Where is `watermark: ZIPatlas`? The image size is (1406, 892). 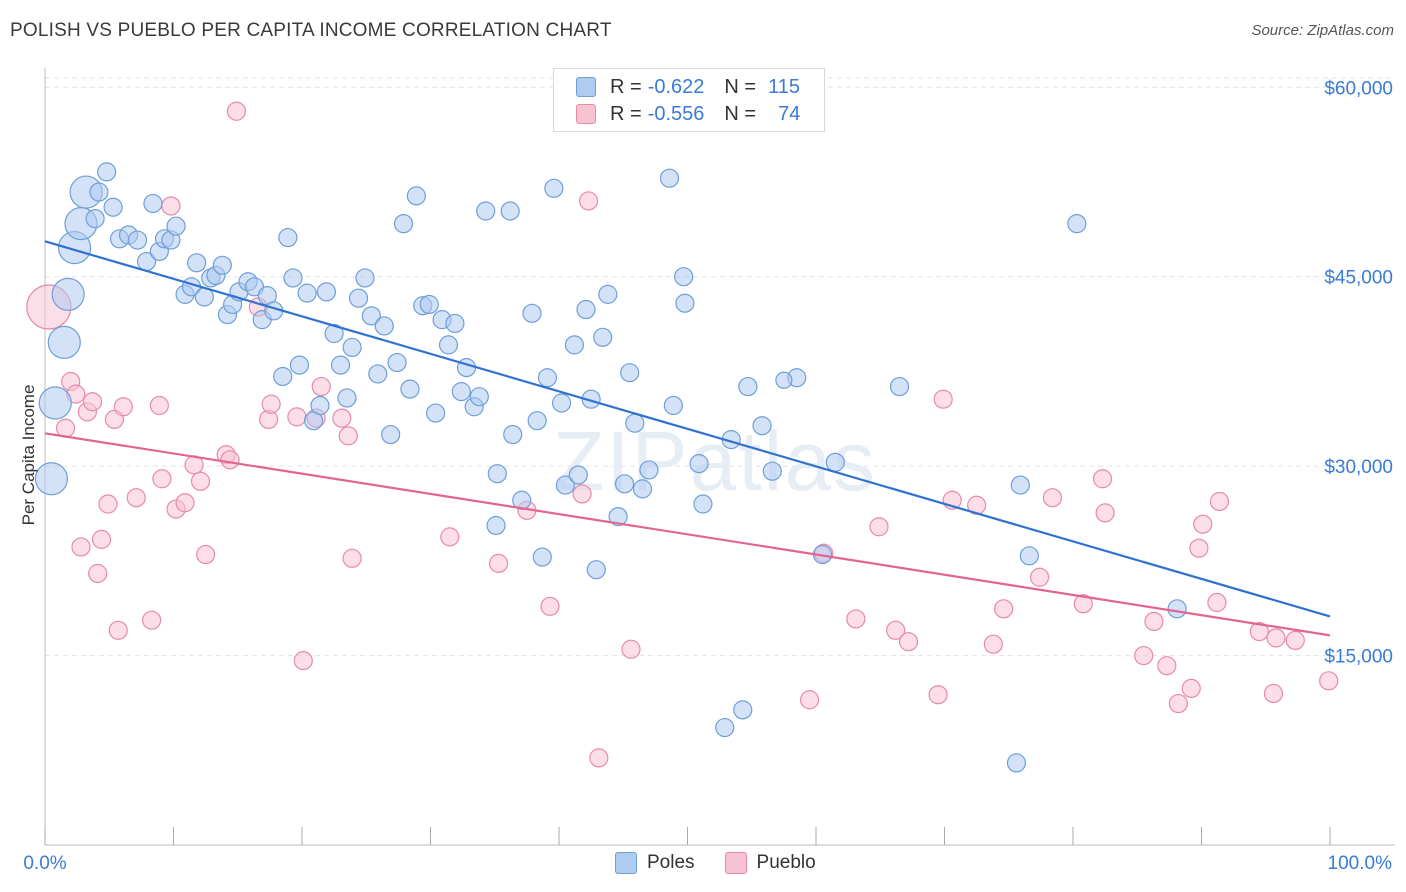
watermark: ZIPatlas is located at coordinates (715, 461).